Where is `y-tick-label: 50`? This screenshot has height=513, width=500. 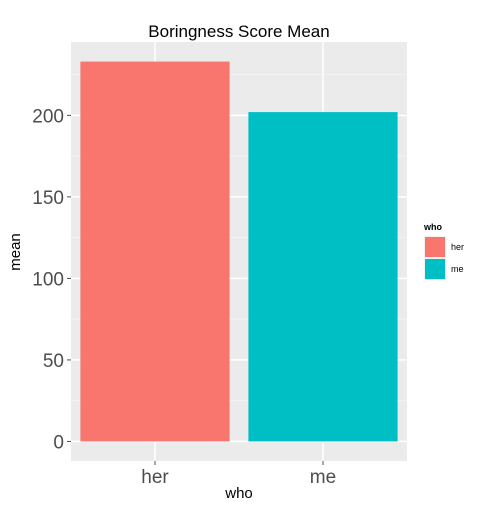 y-tick-label: 50 is located at coordinates (53, 361).